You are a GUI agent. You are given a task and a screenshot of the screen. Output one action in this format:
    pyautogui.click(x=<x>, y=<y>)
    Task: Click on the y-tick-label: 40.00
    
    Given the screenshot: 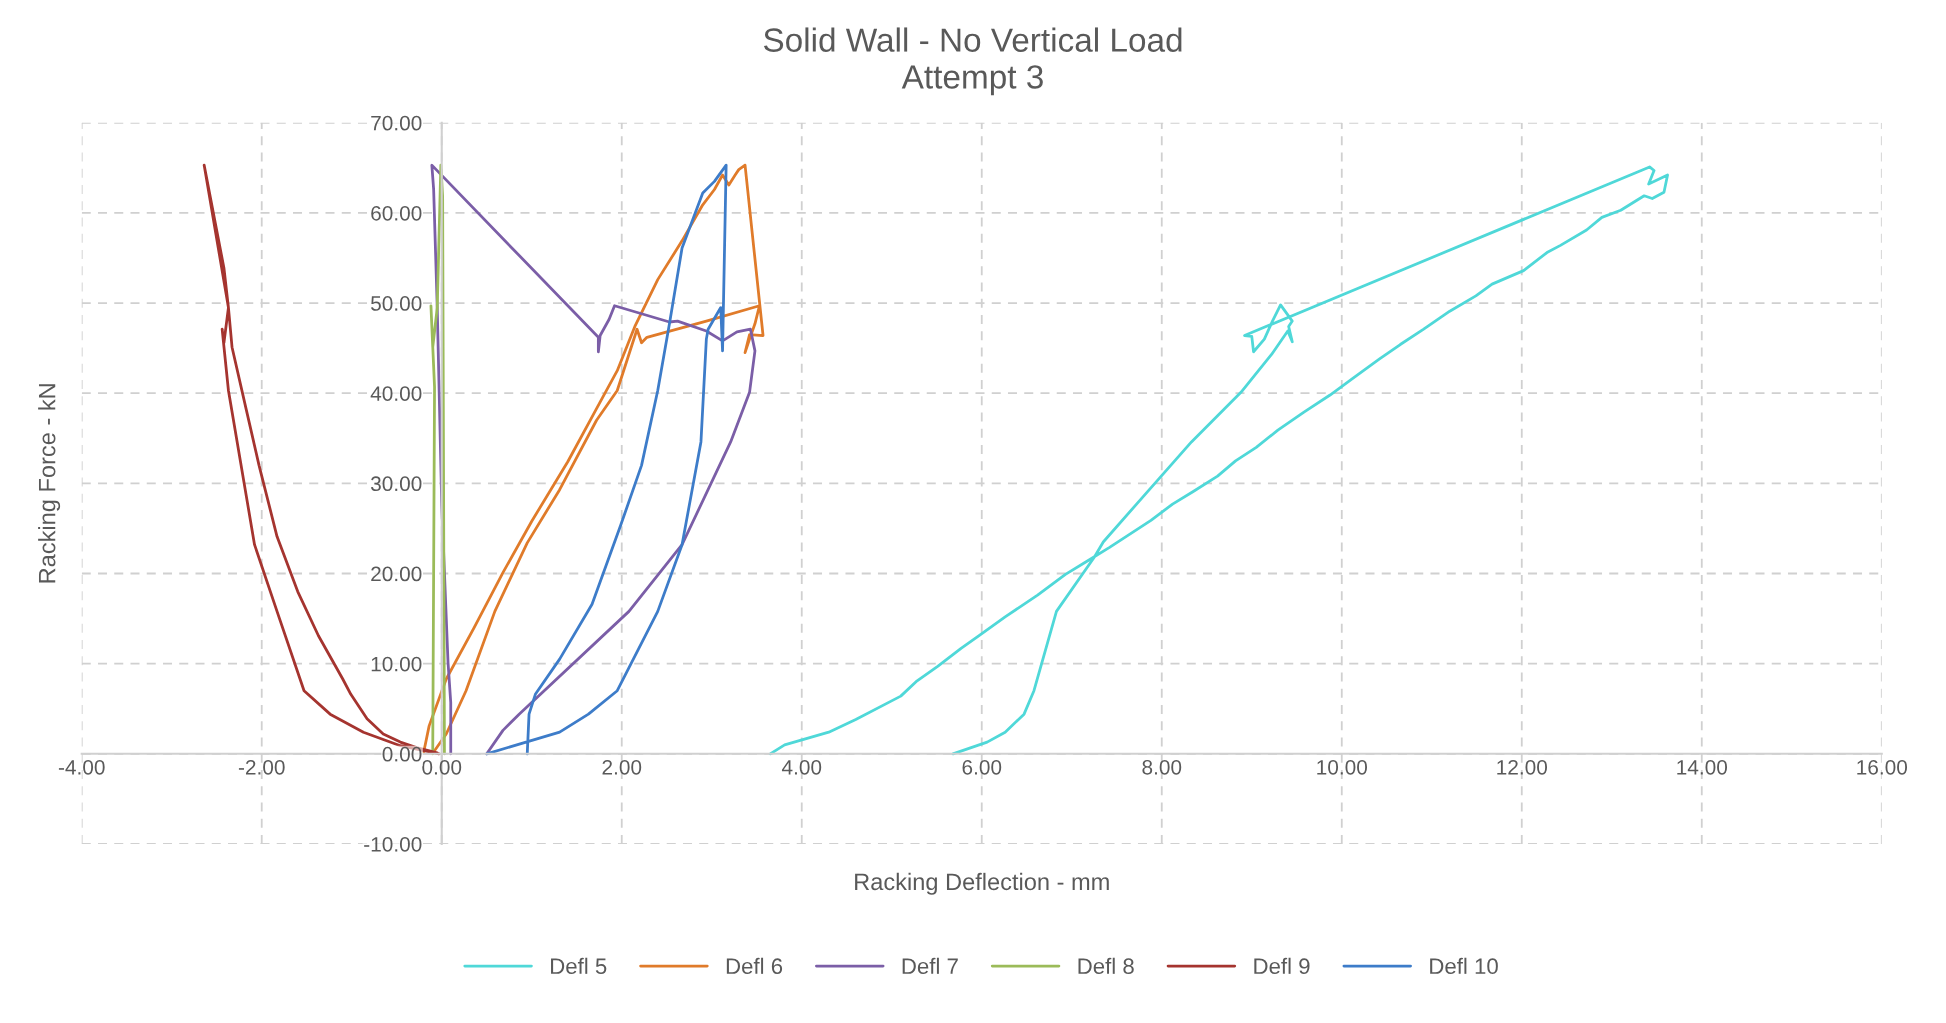 What is the action you would take?
    pyautogui.click(x=396, y=393)
    